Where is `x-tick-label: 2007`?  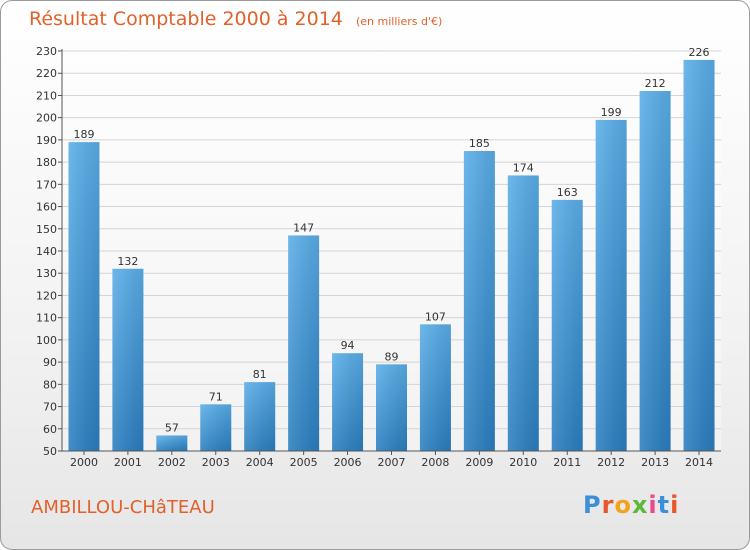
x-tick-label: 2007 is located at coordinates (392, 462).